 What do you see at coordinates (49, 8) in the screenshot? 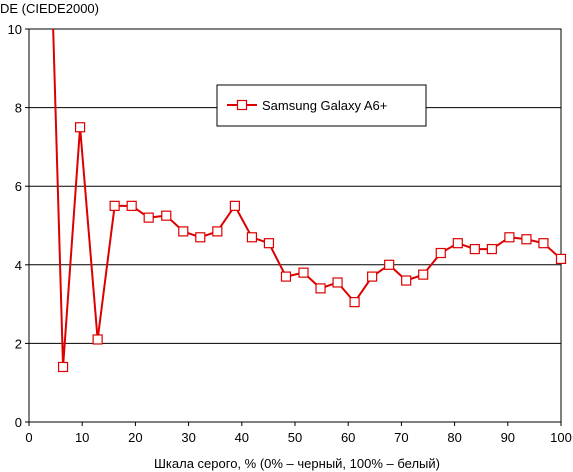
I see `y-axis-title: DE (CIEDE2000)` at bounding box center [49, 8].